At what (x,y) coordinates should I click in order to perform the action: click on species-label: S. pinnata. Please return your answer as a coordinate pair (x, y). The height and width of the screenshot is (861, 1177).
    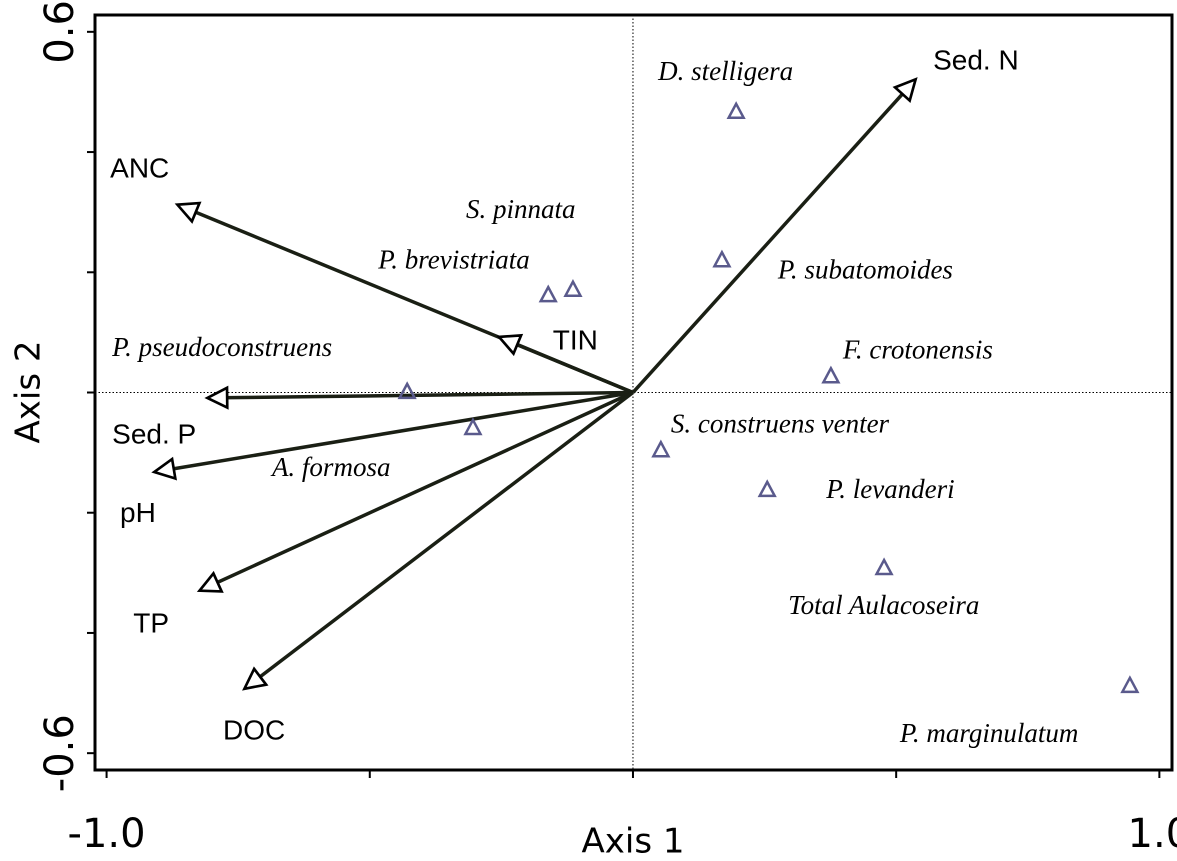
    Looking at the image, I should click on (521, 209).